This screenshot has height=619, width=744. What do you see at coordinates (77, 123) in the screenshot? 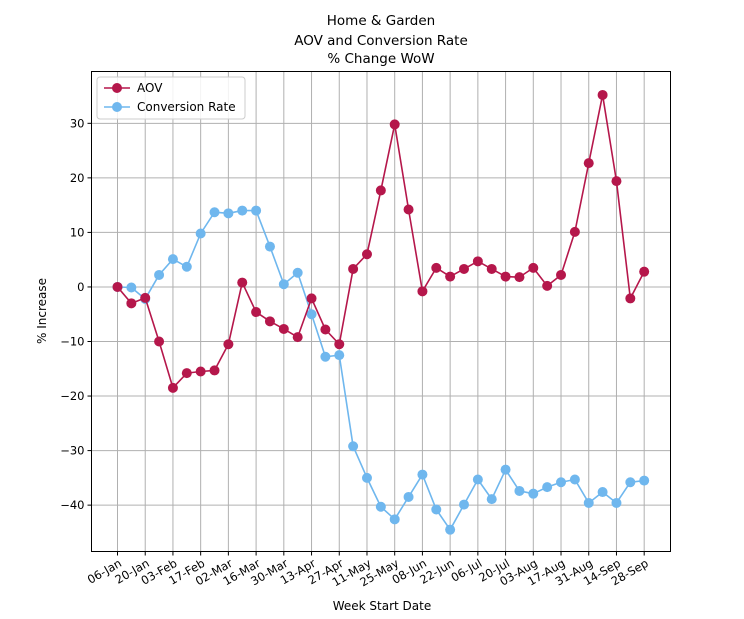
I see `y-tick-label: 30` at bounding box center [77, 123].